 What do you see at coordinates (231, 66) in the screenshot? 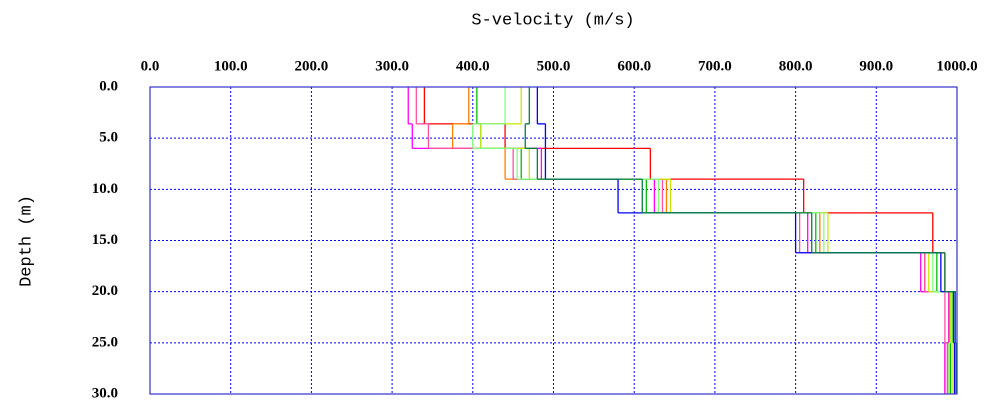
I see `x-tick-label: 100.0` at bounding box center [231, 66].